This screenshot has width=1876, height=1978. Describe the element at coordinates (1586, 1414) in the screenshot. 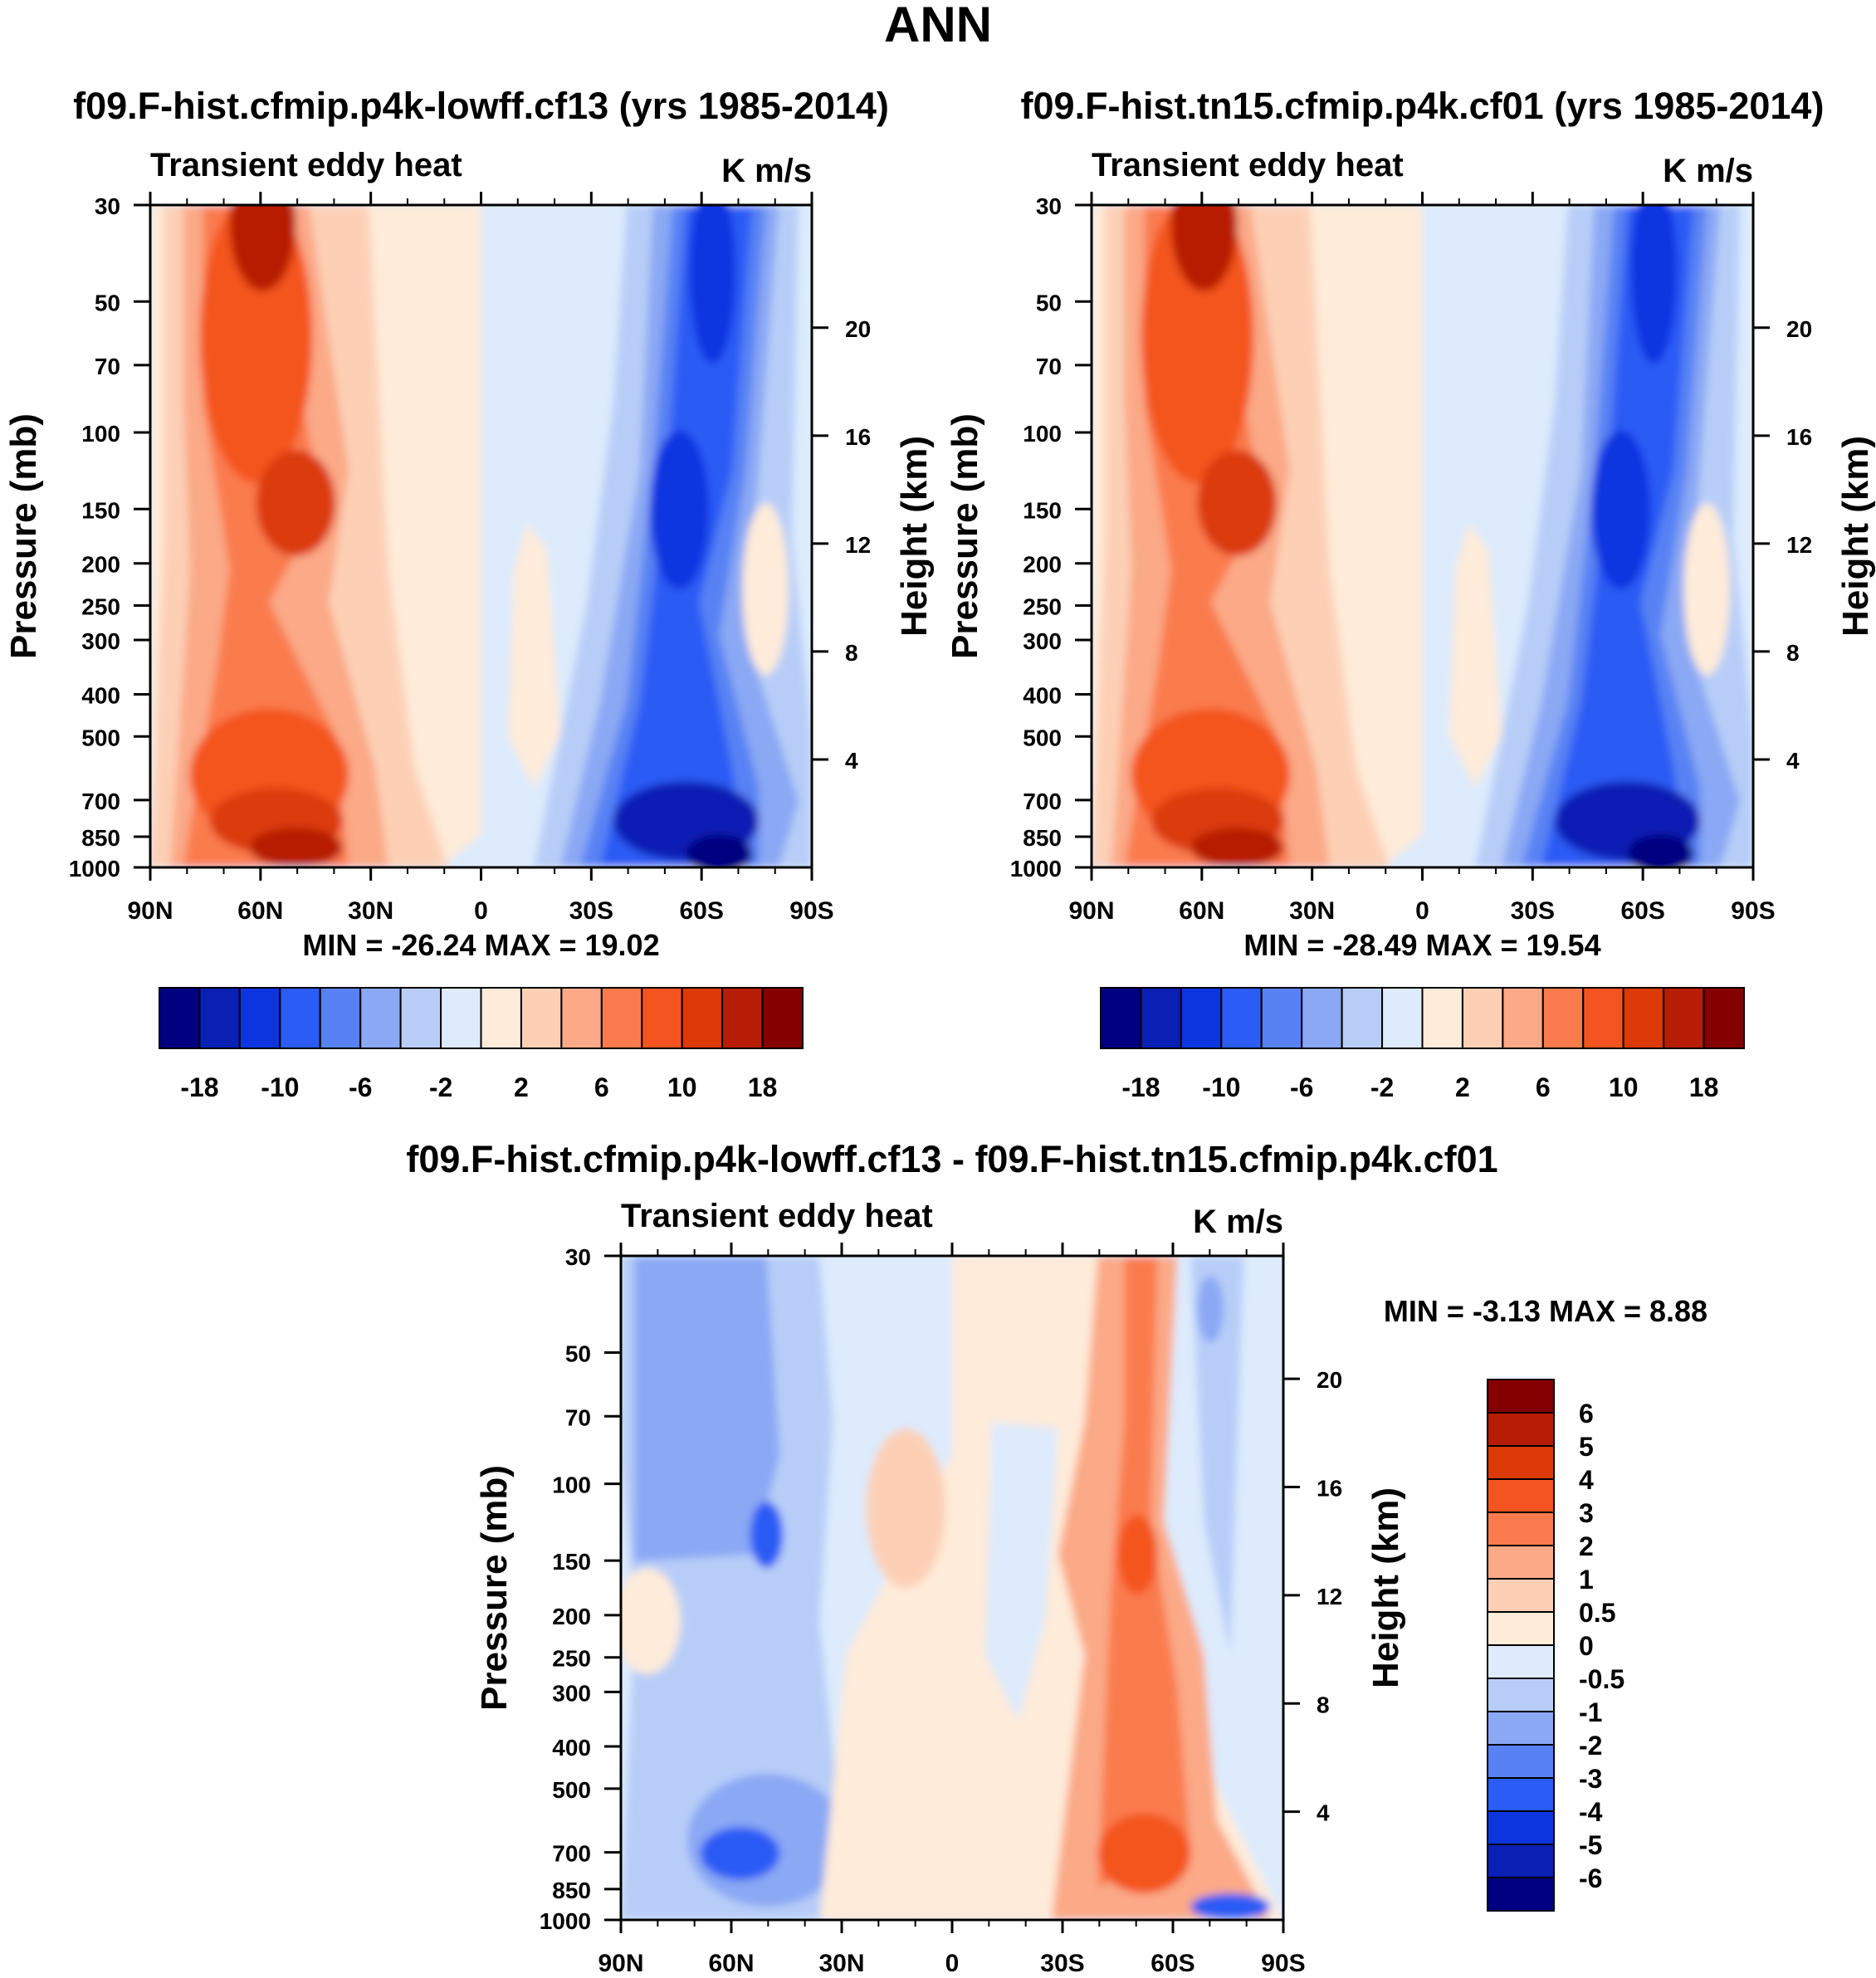

I see `colorbar-label: 6` at that location.